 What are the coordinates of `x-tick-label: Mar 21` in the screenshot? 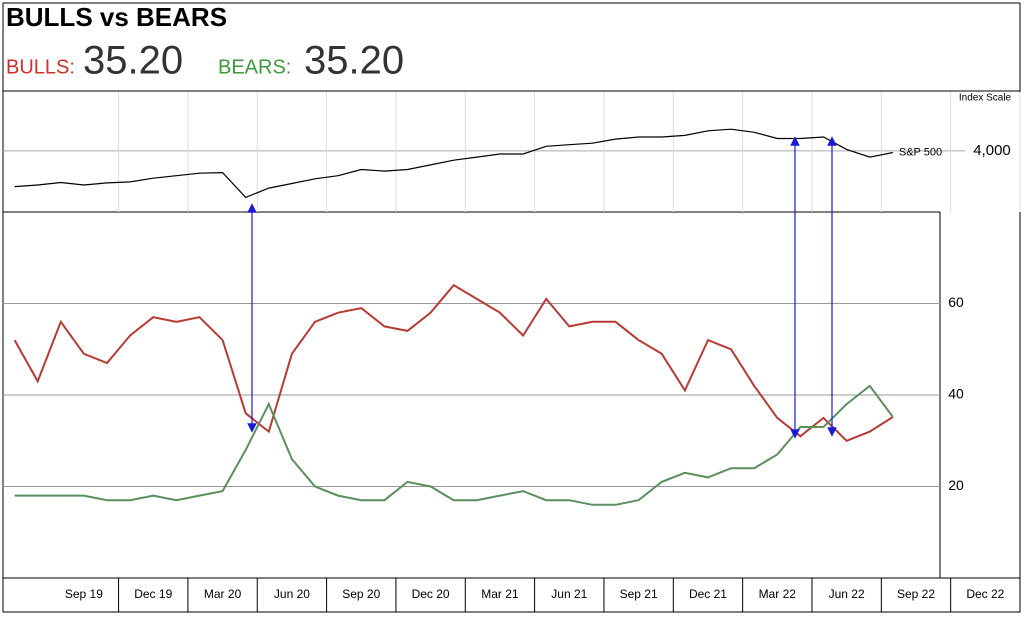 It's located at (500, 594).